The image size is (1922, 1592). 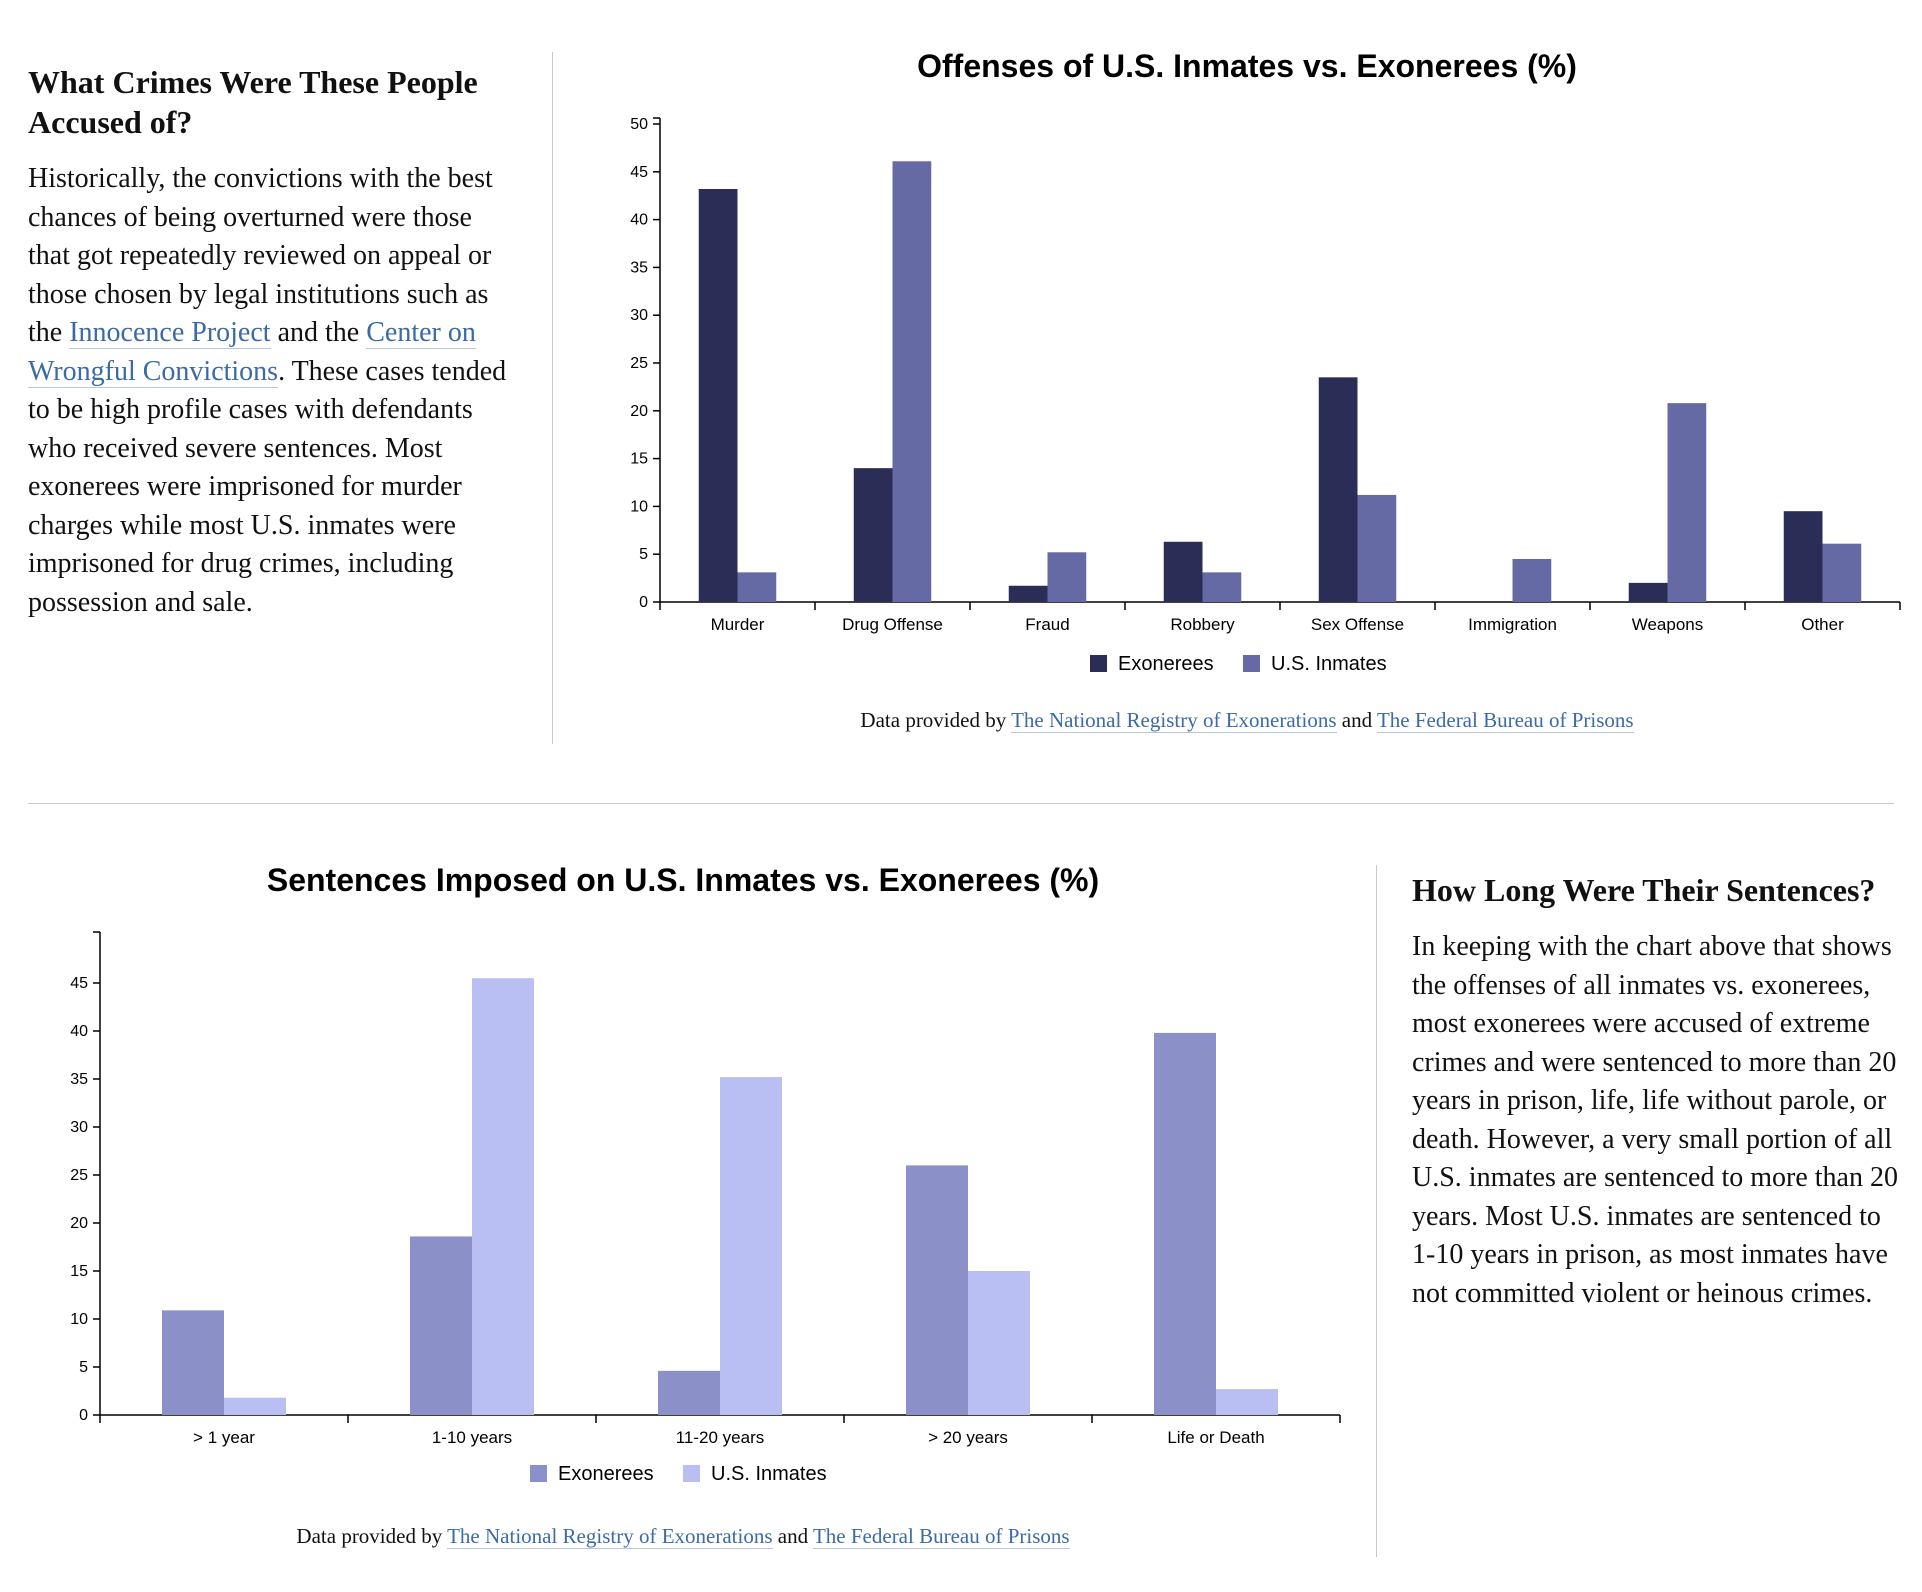 I want to click on y-tick-label: 50, so click(x=639, y=124).